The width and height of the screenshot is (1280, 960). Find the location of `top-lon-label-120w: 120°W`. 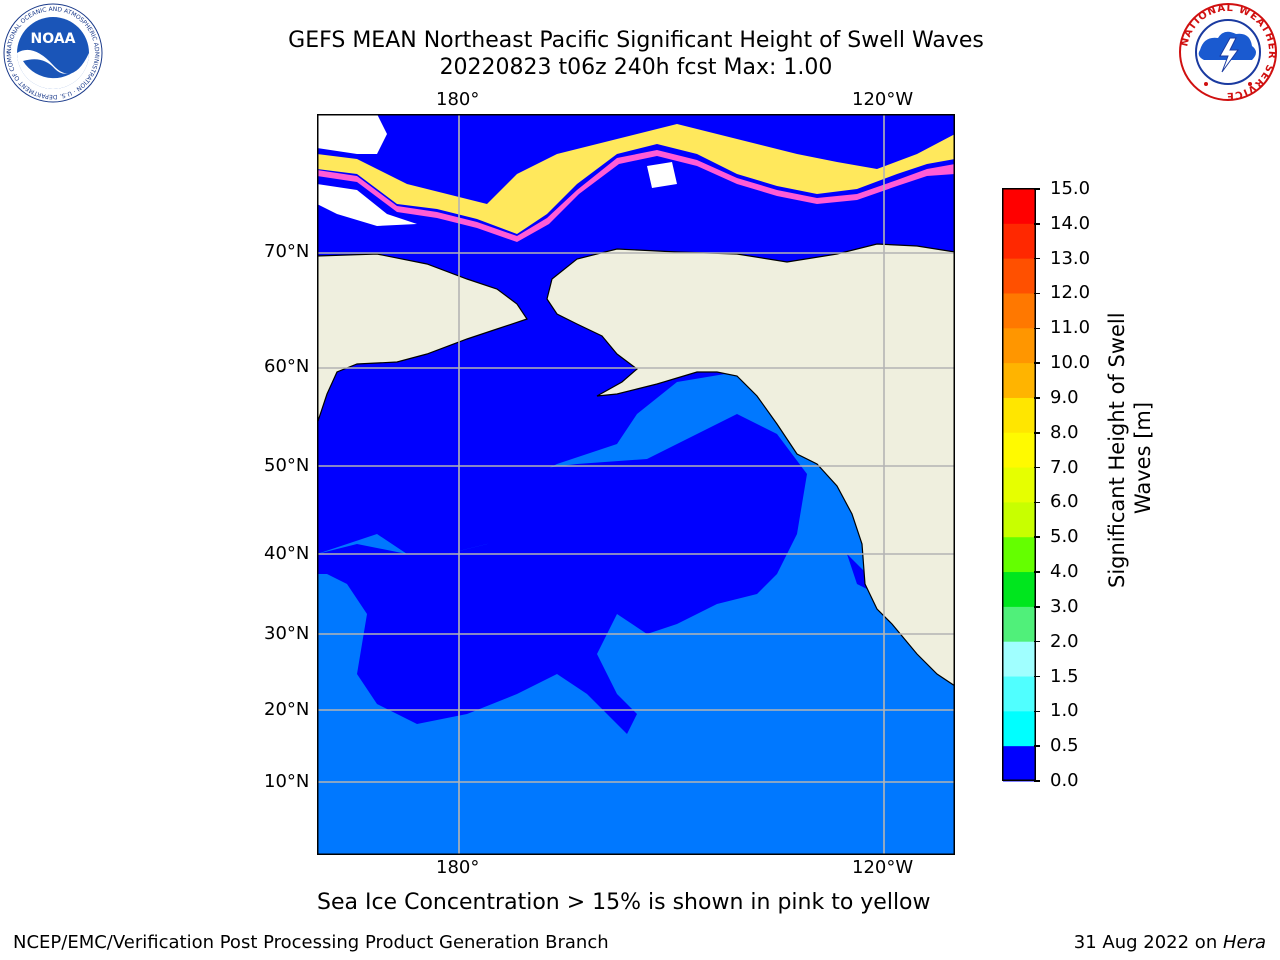

top-lon-label-120w: 120°W is located at coordinates (883, 99).